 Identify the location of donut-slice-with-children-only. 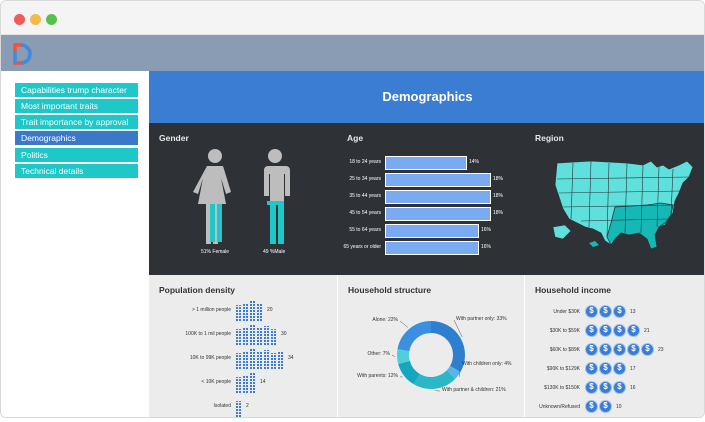
(453, 372).